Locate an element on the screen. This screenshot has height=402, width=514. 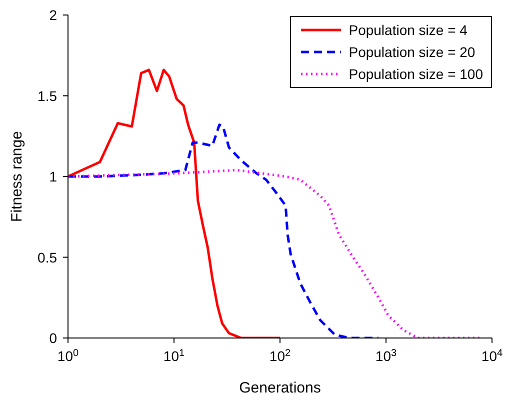
y-tick-label: 0 is located at coordinates (53, 338).